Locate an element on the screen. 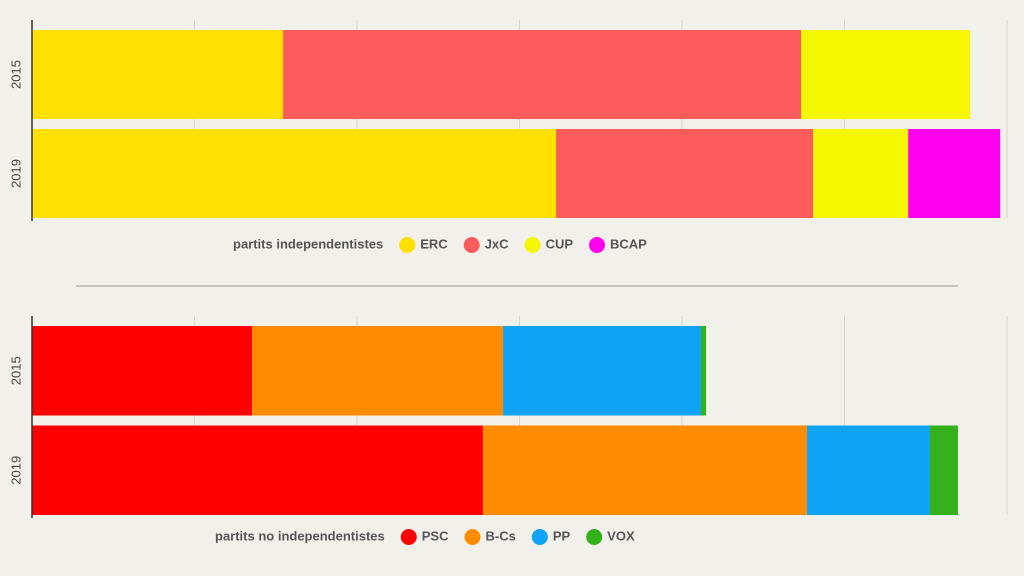 The width and height of the screenshot is (1024, 576). legend-item: BCAP is located at coordinates (628, 243).